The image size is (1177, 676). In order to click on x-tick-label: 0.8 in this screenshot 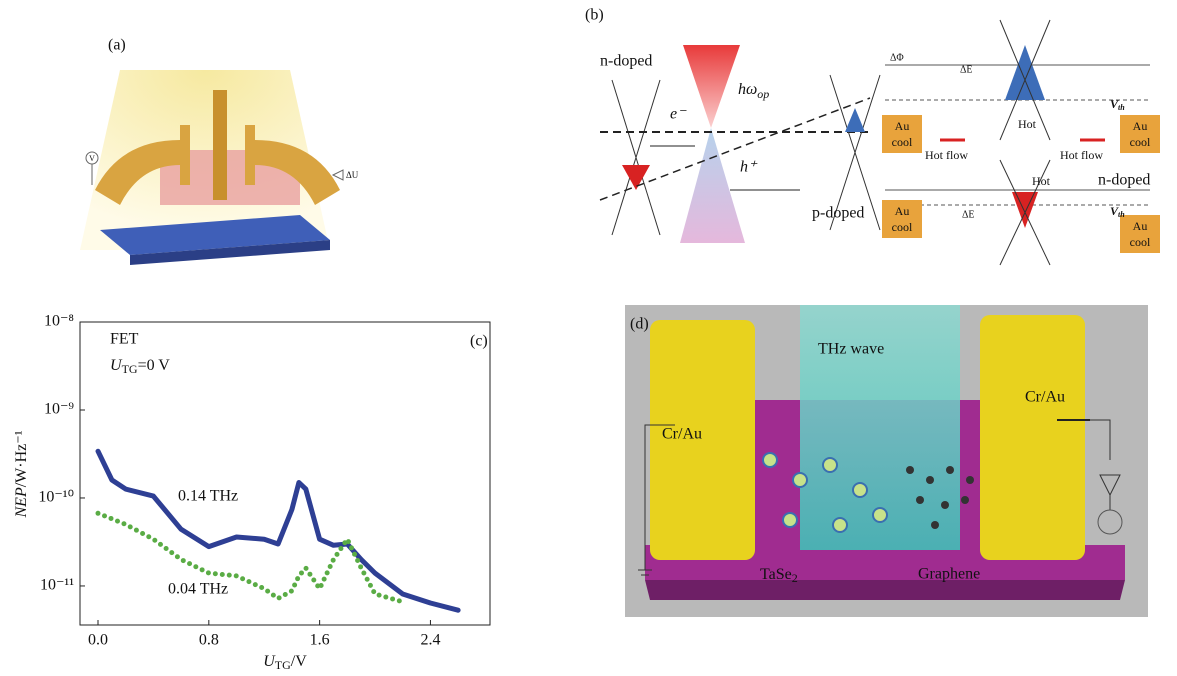, I will do `click(209, 640)`.